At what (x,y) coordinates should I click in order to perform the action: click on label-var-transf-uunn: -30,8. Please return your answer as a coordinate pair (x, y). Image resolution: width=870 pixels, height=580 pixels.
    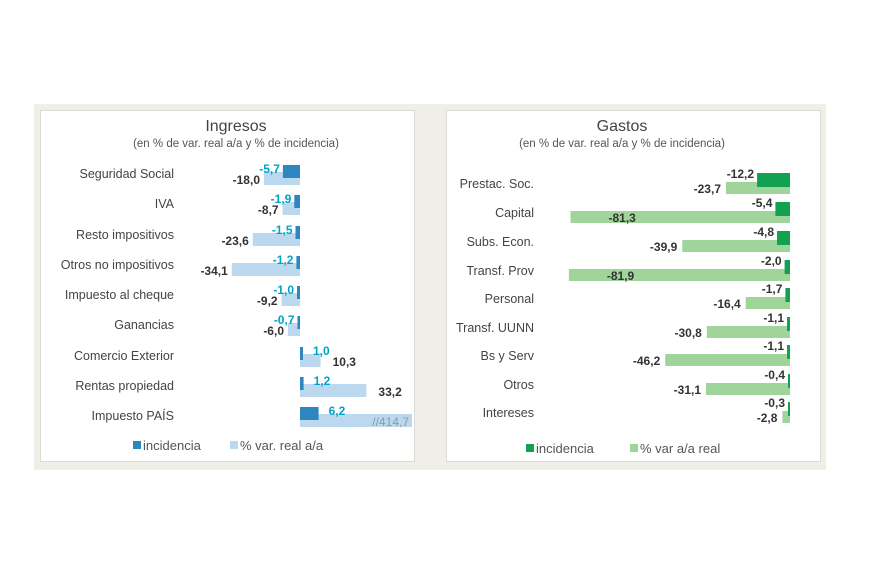
    Looking at the image, I should click on (688, 333).